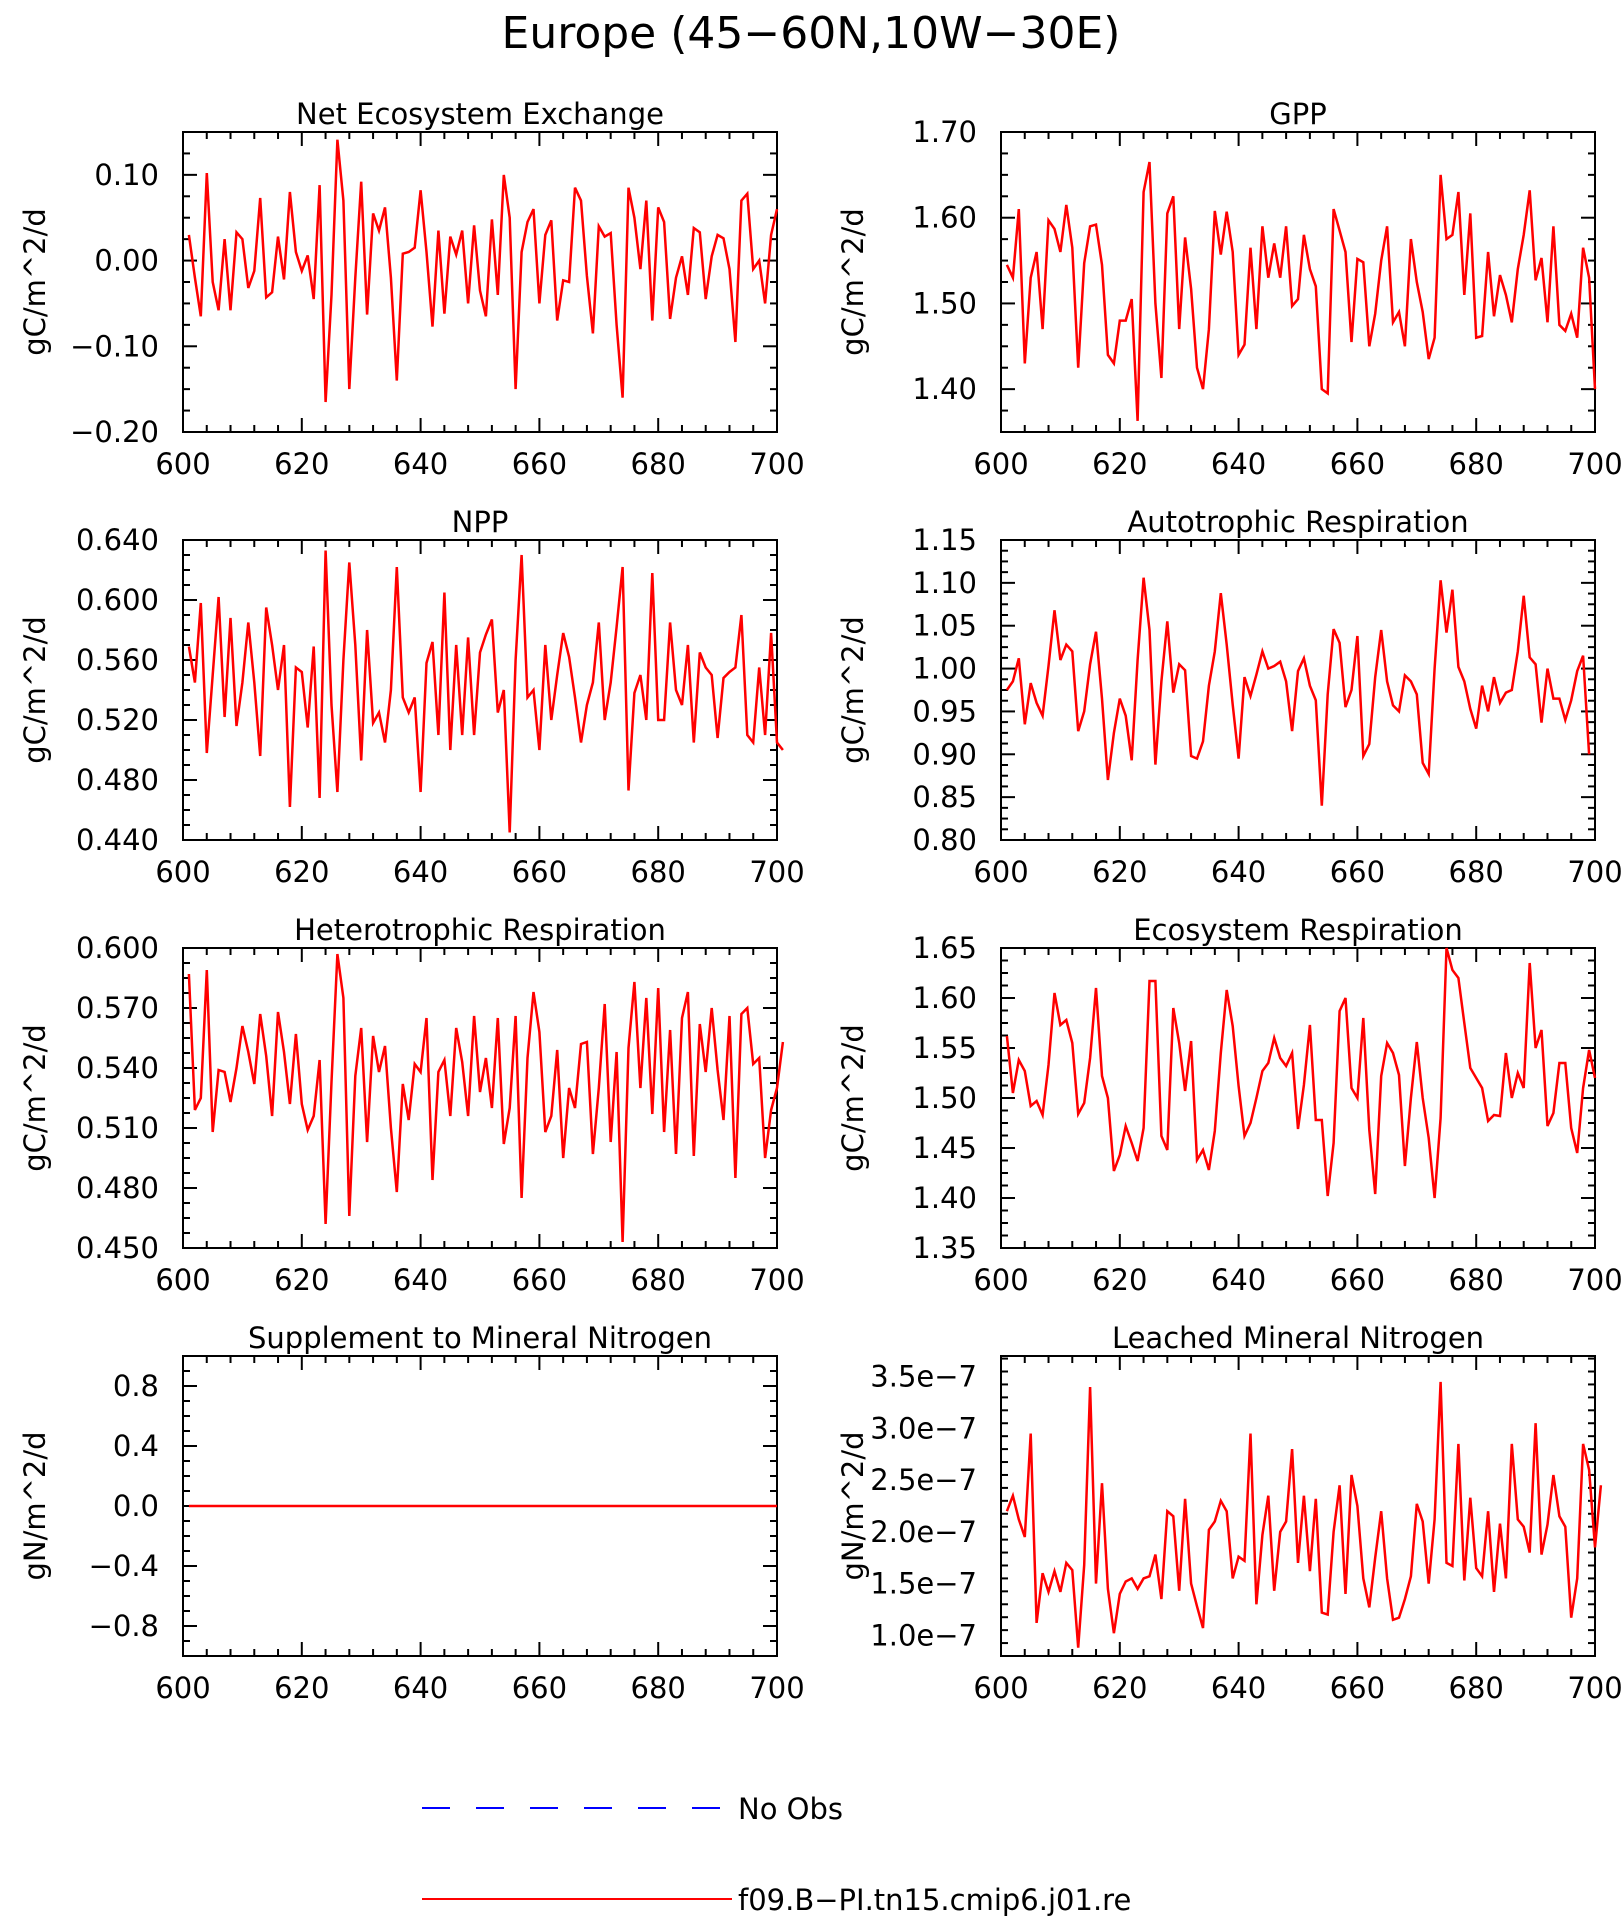 The image size is (1622, 1916). What do you see at coordinates (1297, 522) in the screenshot?
I see `panel-title: Autotrophic Respiration` at bounding box center [1297, 522].